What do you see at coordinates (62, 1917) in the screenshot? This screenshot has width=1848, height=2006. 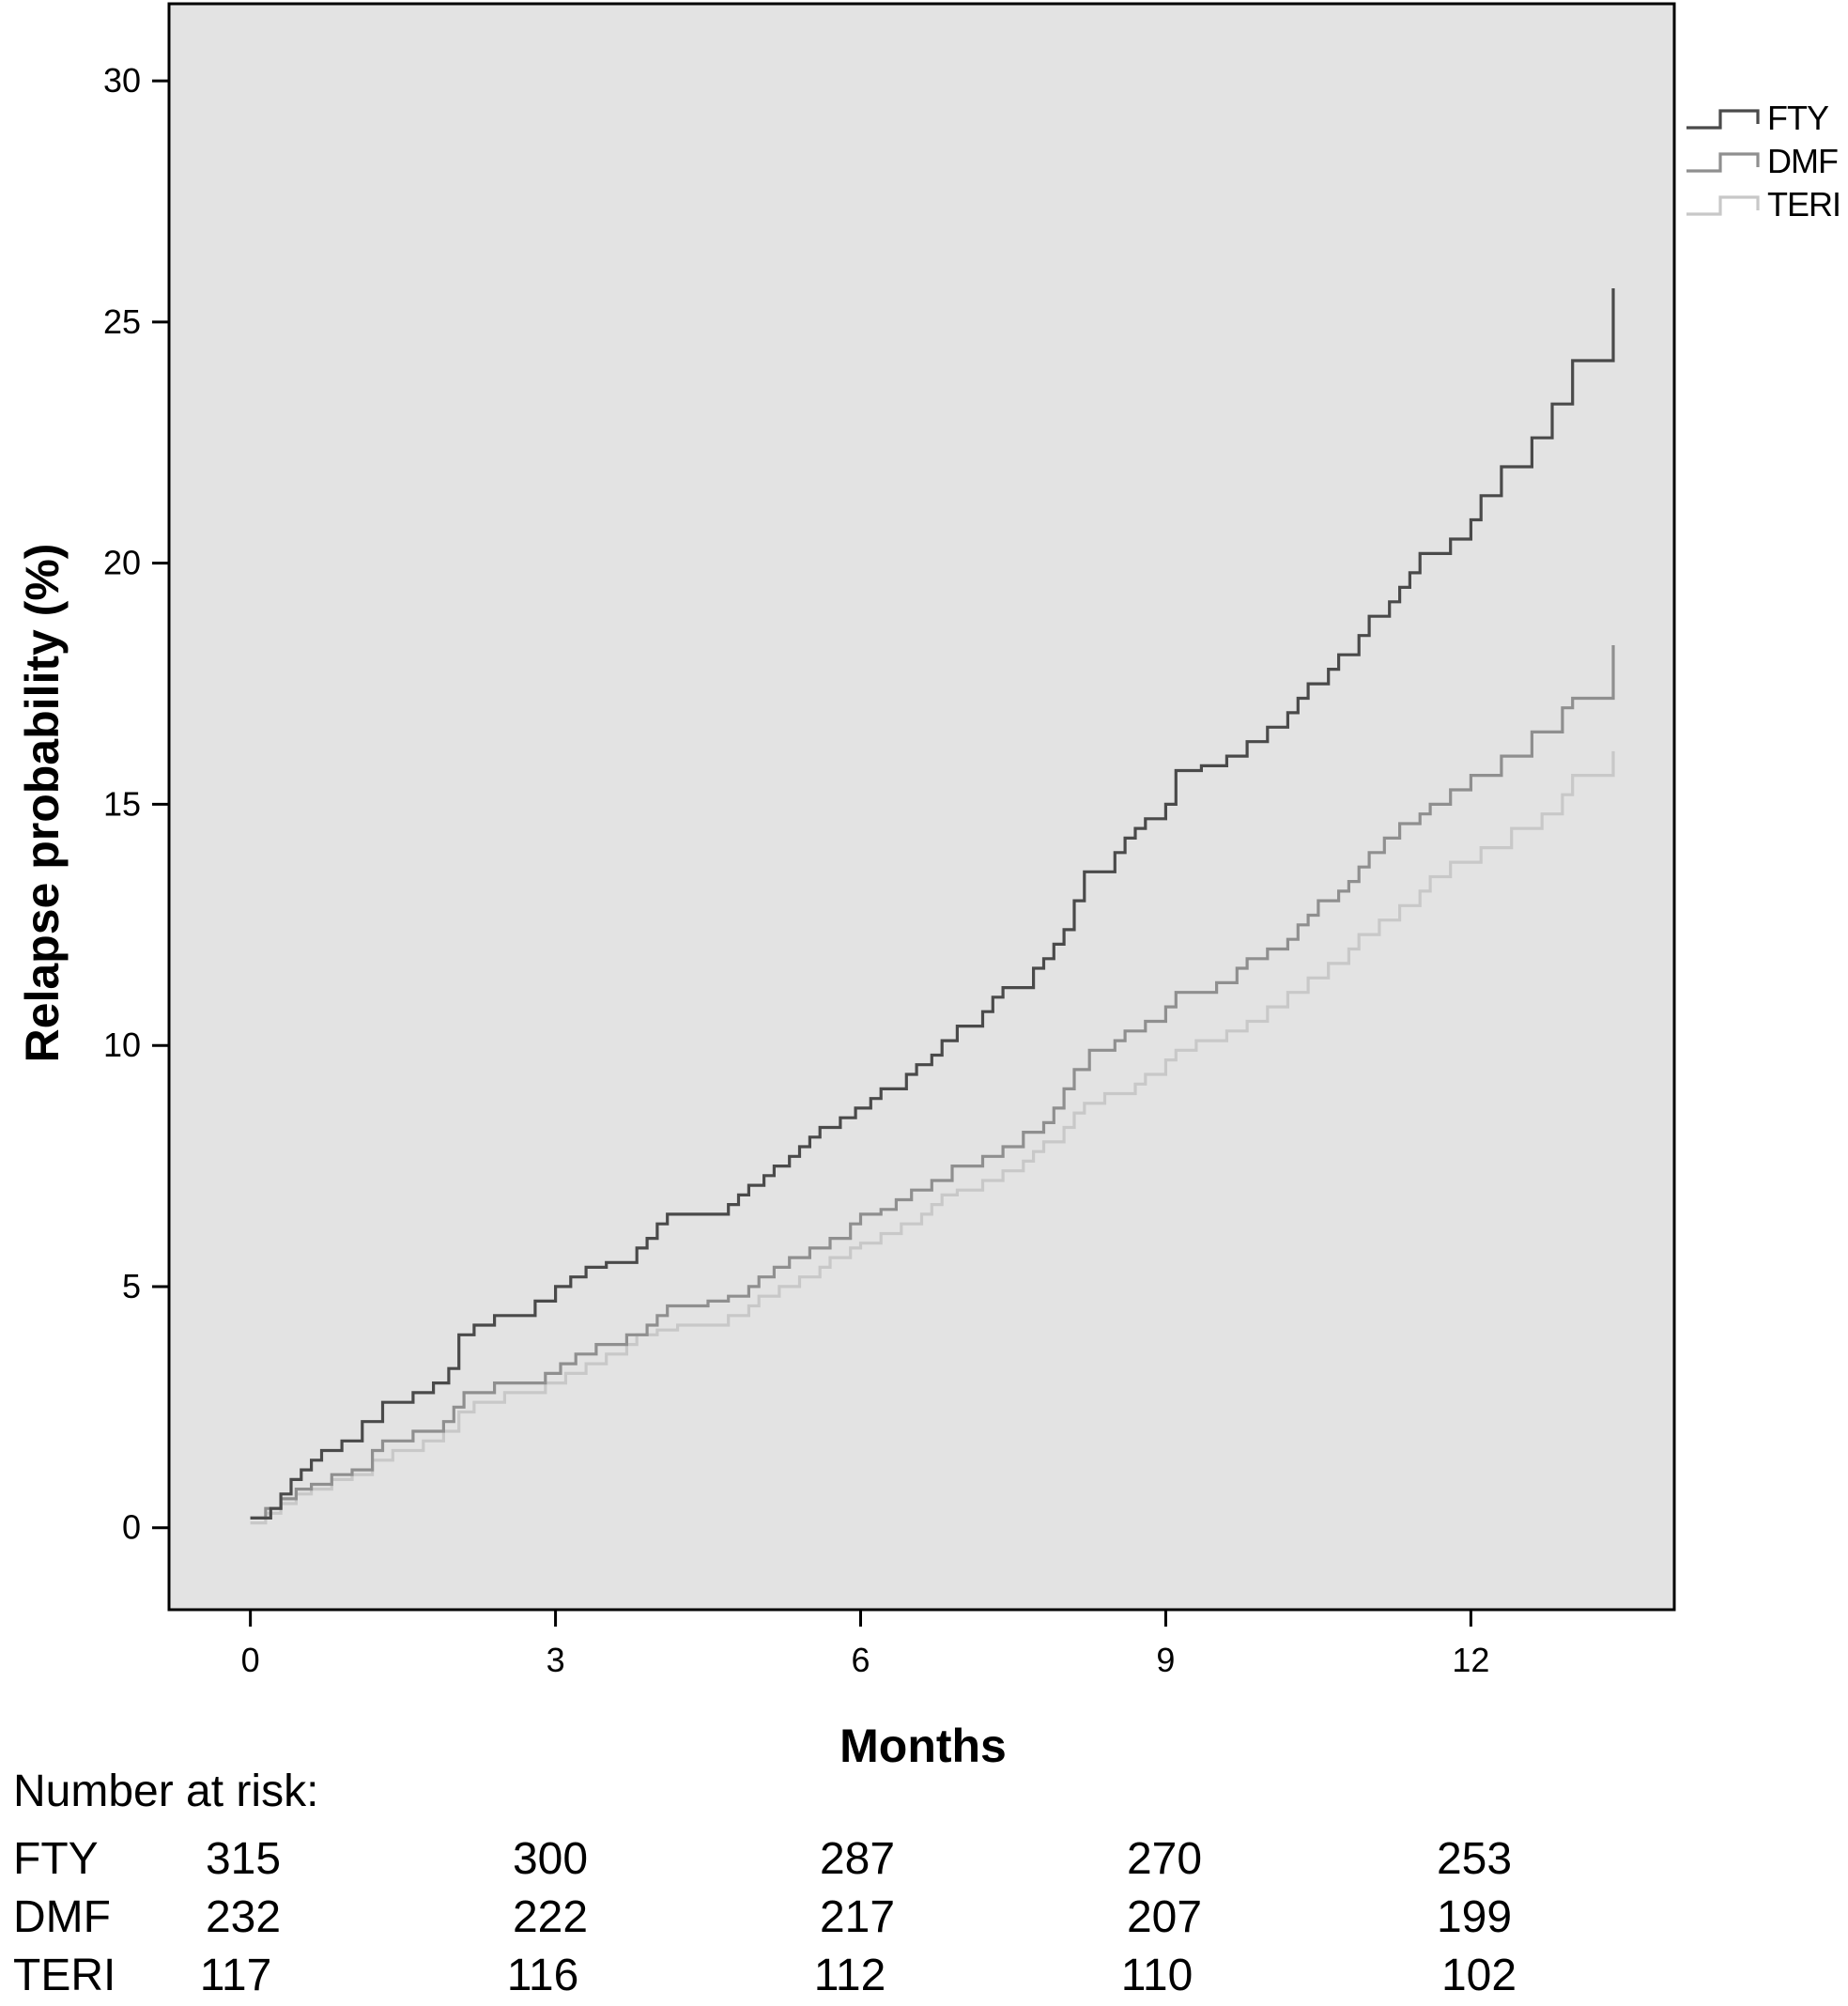 I see `risk-row-label: DMF` at bounding box center [62, 1917].